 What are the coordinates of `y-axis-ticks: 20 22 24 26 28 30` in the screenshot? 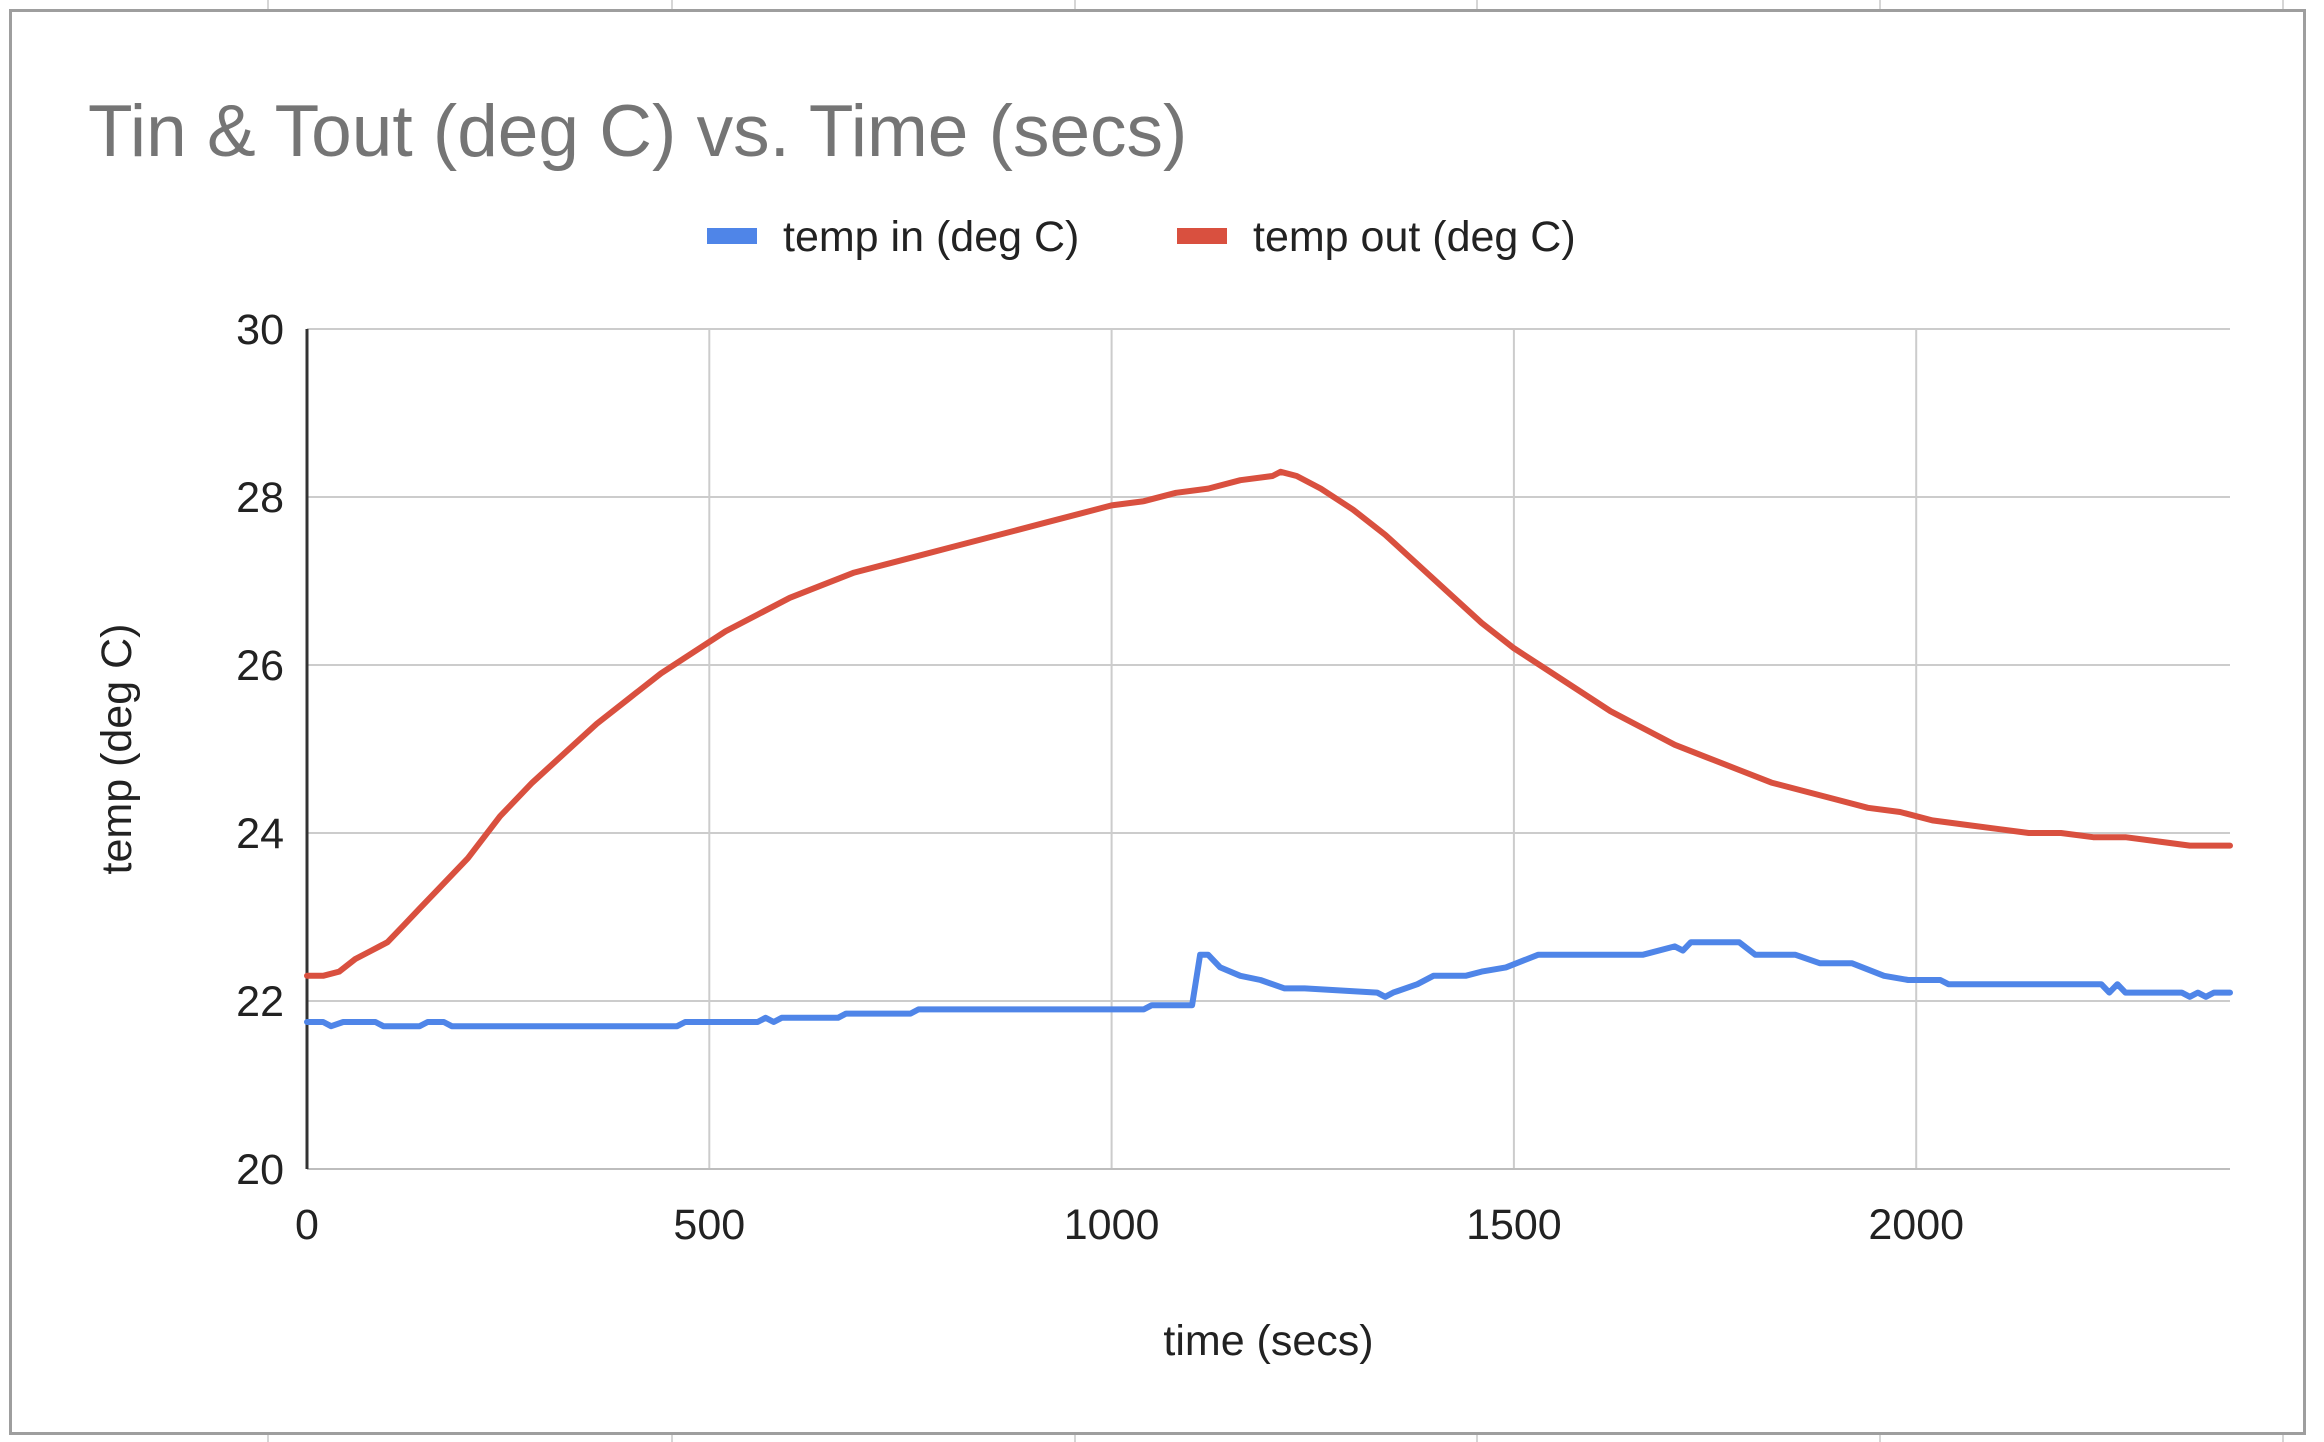 It's located at (260, 750).